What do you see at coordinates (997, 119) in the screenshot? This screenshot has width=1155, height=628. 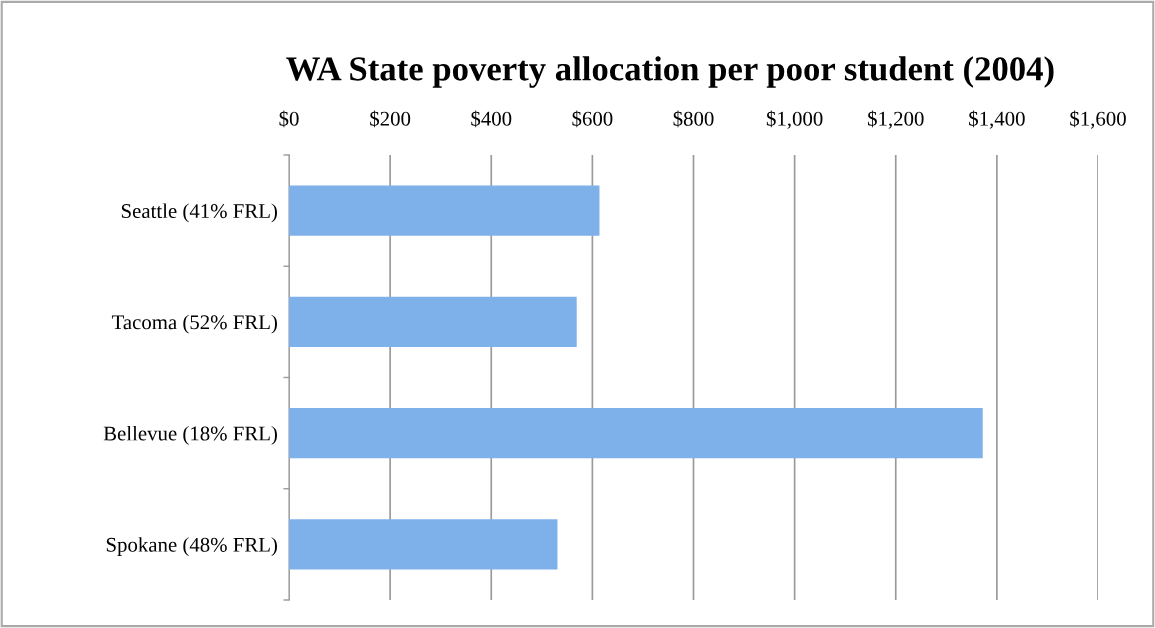 I see `x-tick-label: $1,400` at bounding box center [997, 119].